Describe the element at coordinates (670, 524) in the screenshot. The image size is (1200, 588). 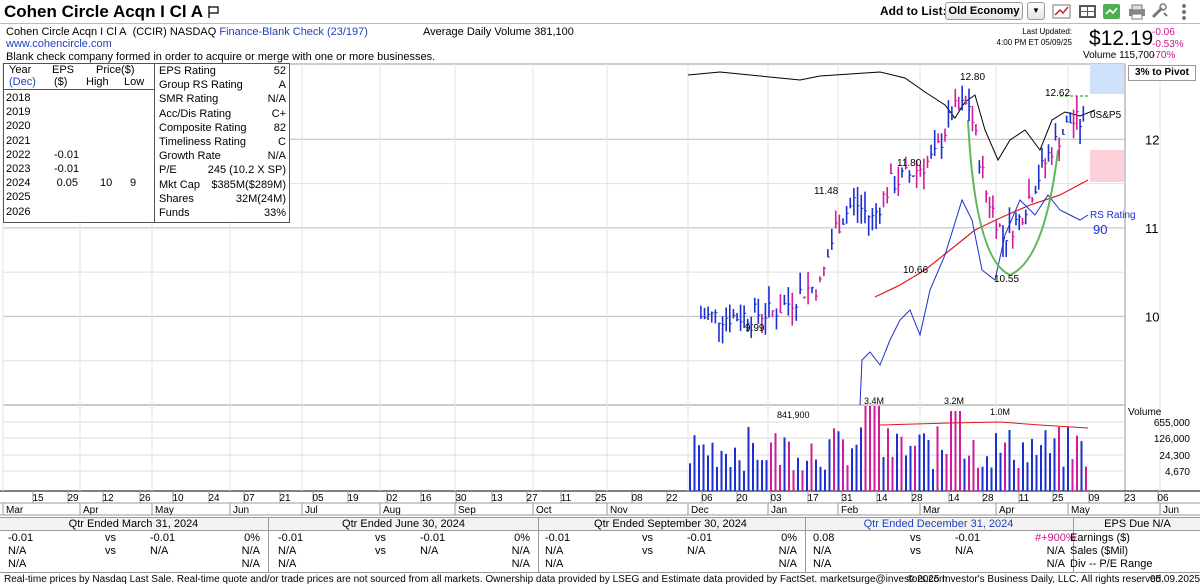
I see `quarter-title: Qtr Ended September 30, 2024` at that location.